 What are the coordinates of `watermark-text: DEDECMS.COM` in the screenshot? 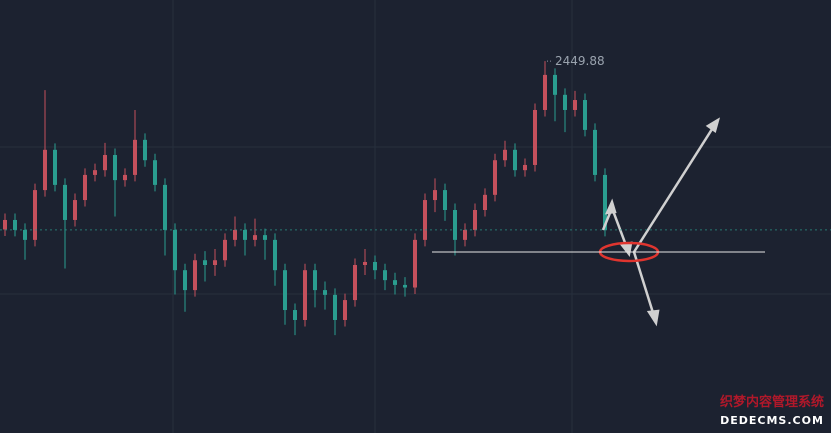 It's located at (772, 420).